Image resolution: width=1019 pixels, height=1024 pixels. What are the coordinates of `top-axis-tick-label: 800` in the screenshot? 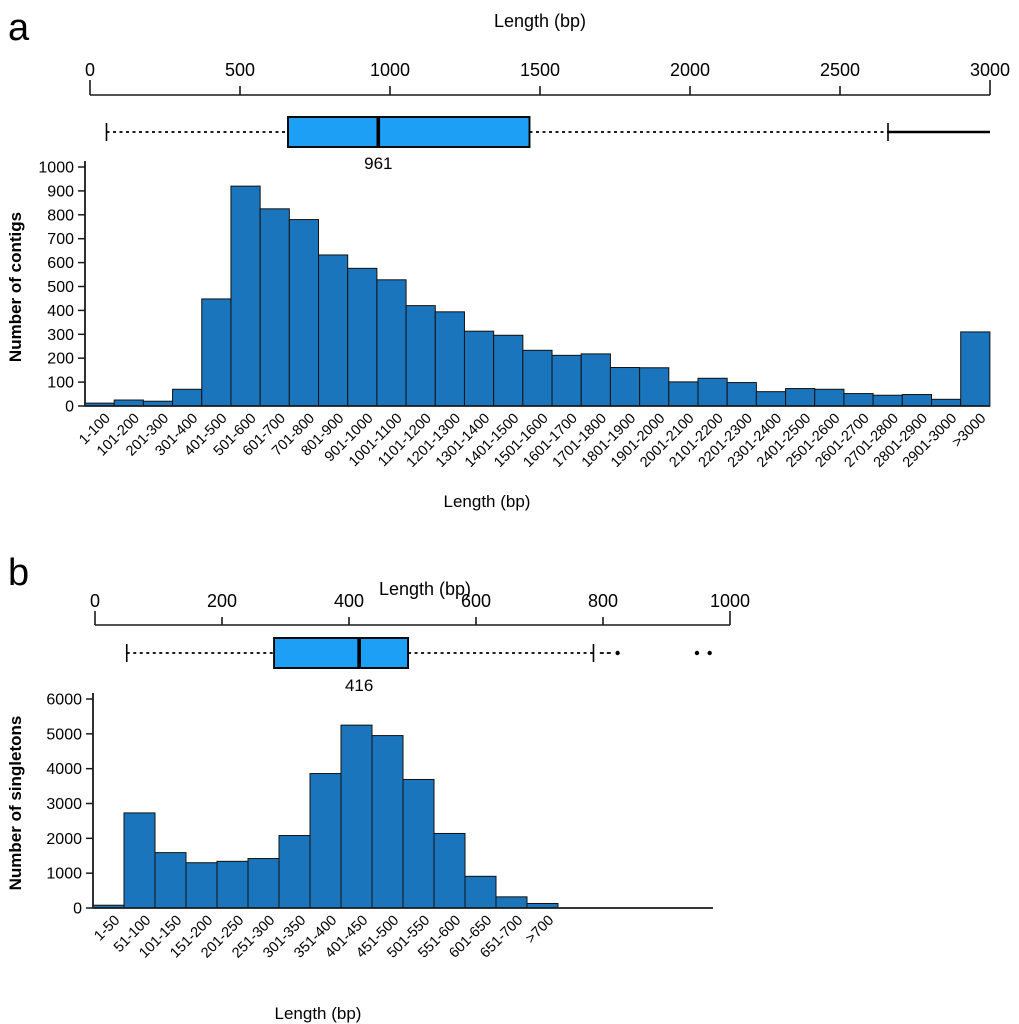 It's located at (603, 601).